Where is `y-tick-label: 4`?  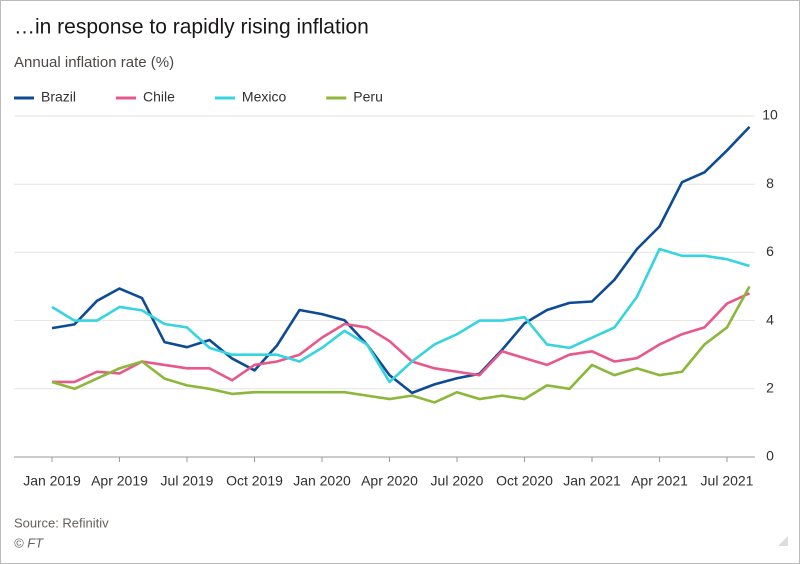 y-tick-label: 4 is located at coordinates (770, 319).